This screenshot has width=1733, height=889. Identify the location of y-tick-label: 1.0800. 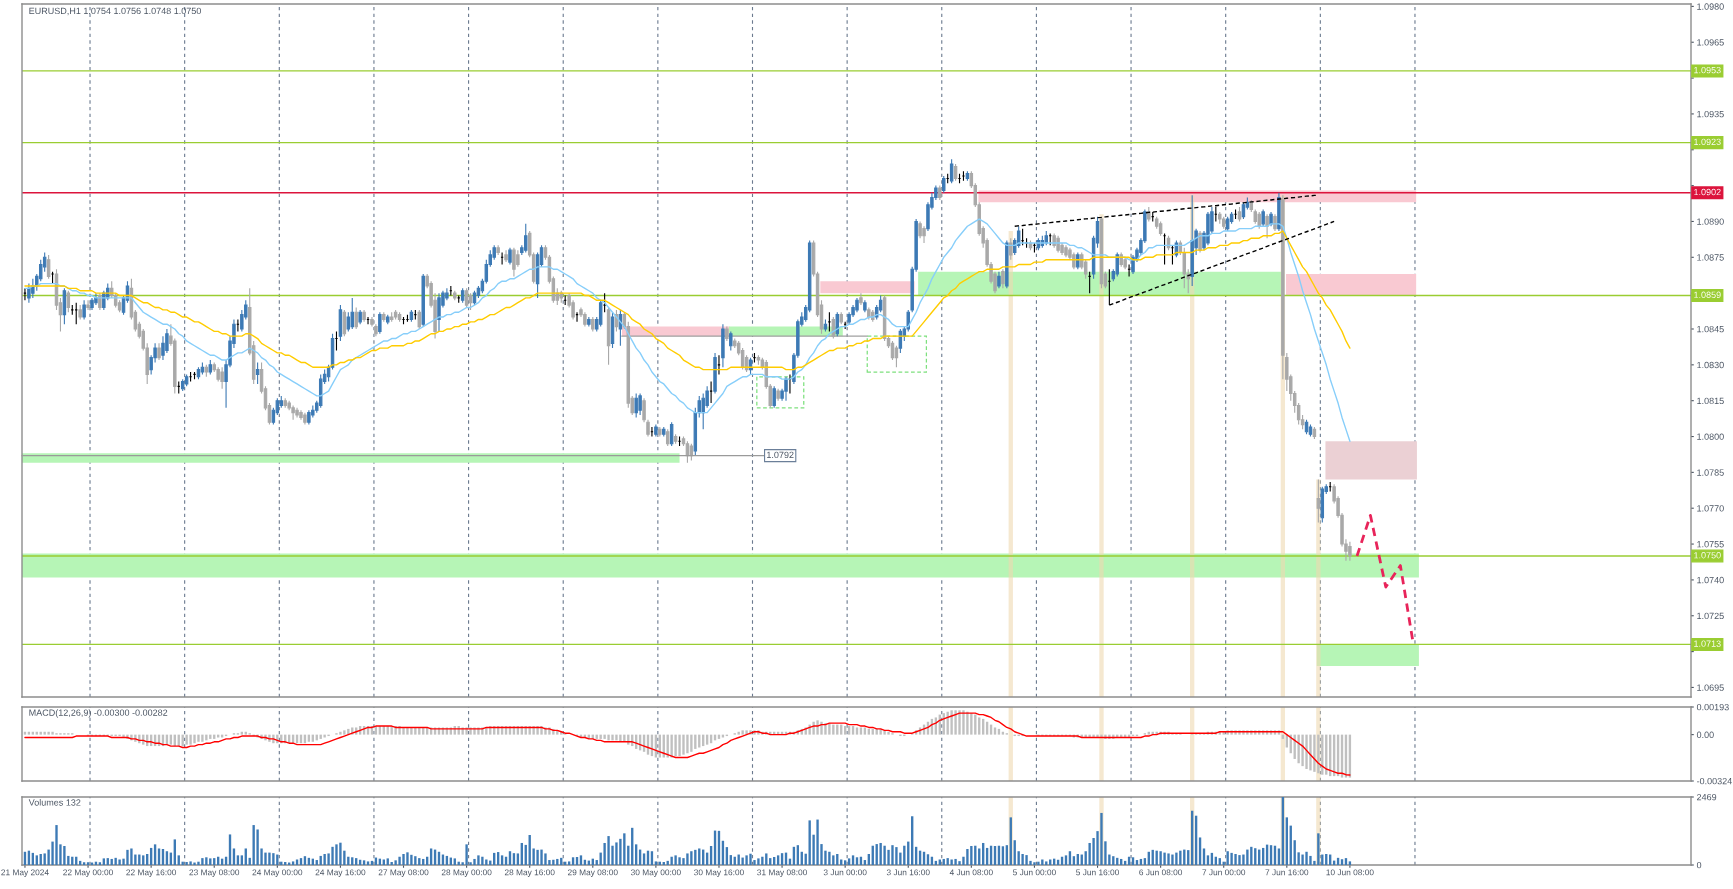
(1710, 436).